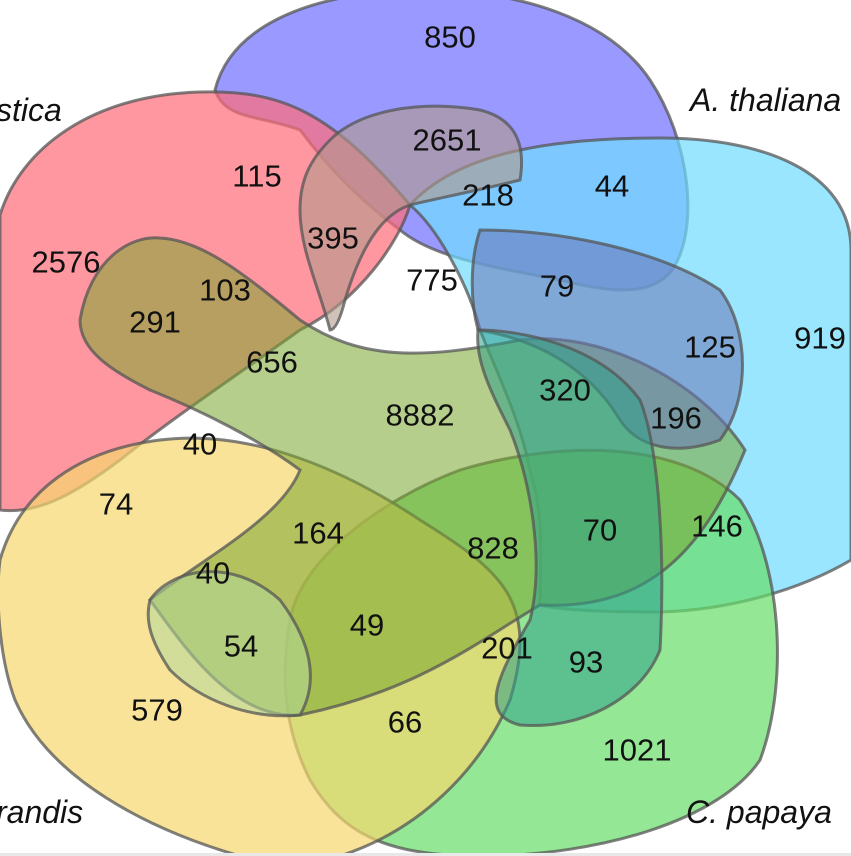  Describe the element at coordinates (759, 812) in the screenshot. I see `species-label-bottom-right: C. papaya` at that location.